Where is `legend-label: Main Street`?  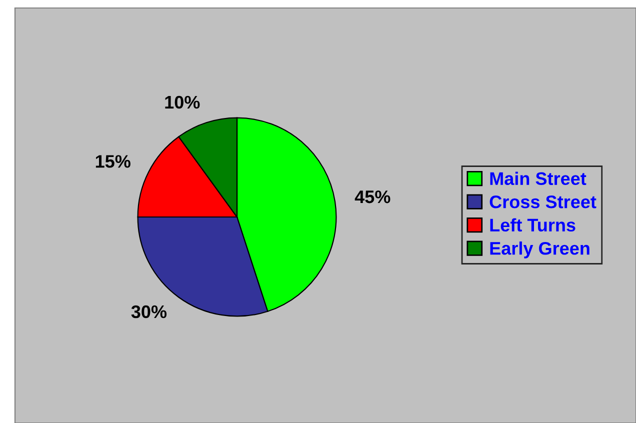
legend-label: Main Street is located at coordinates (538, 179).